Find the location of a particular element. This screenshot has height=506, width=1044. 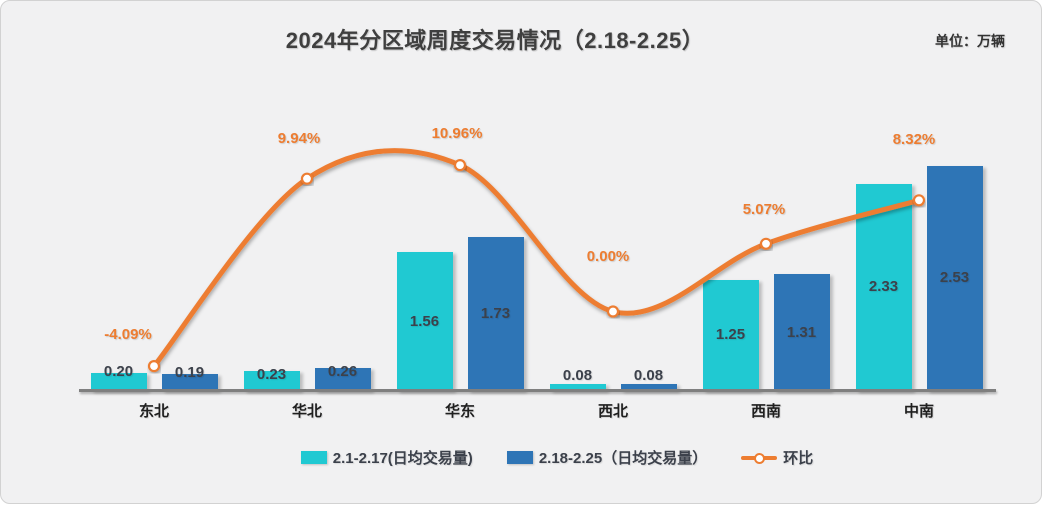

bar-1-西南 is located at coordinates (730, 335).